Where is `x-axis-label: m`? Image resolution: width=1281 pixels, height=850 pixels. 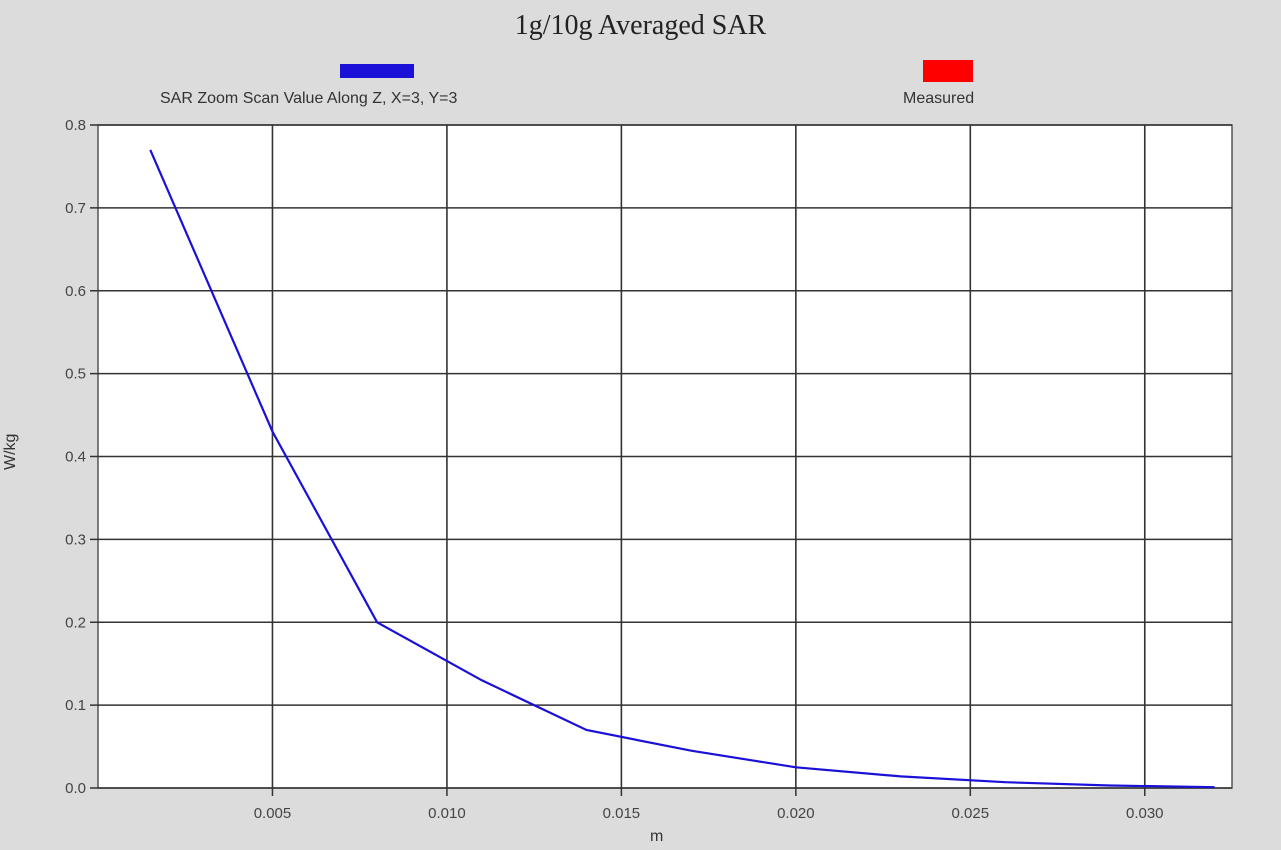
x-axis-label: m is located at coordinates (657, 836).